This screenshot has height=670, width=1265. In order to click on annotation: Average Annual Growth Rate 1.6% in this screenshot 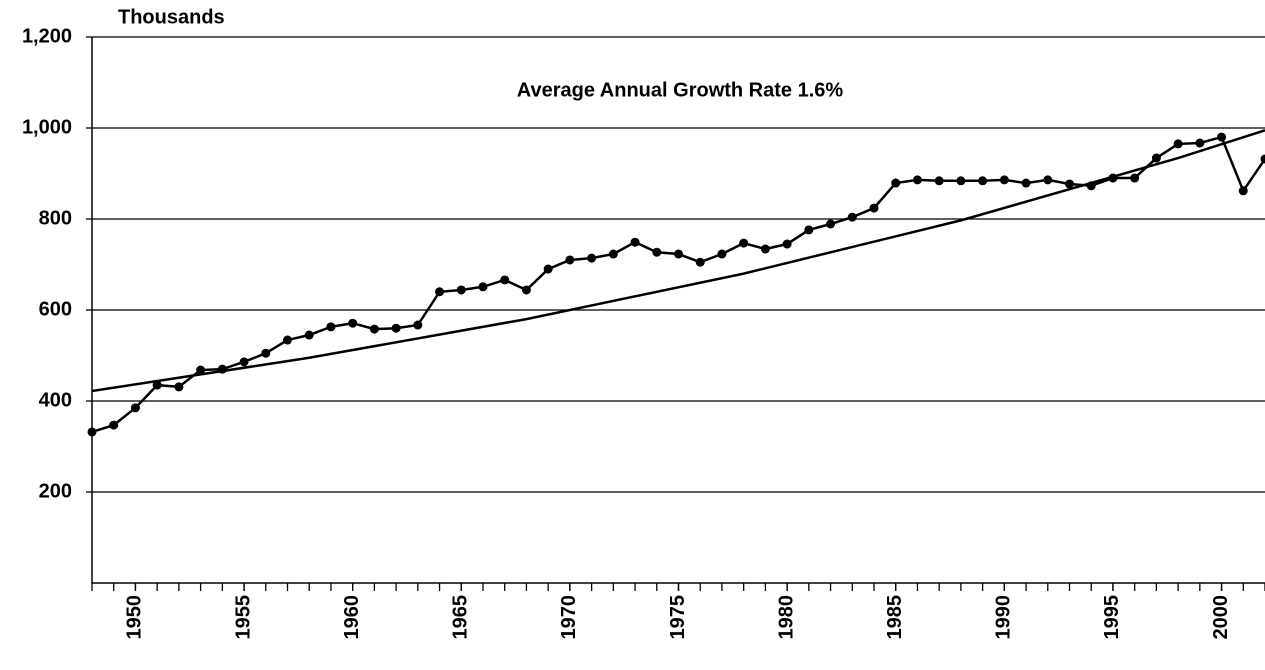, I will do `click(680, 90)`.